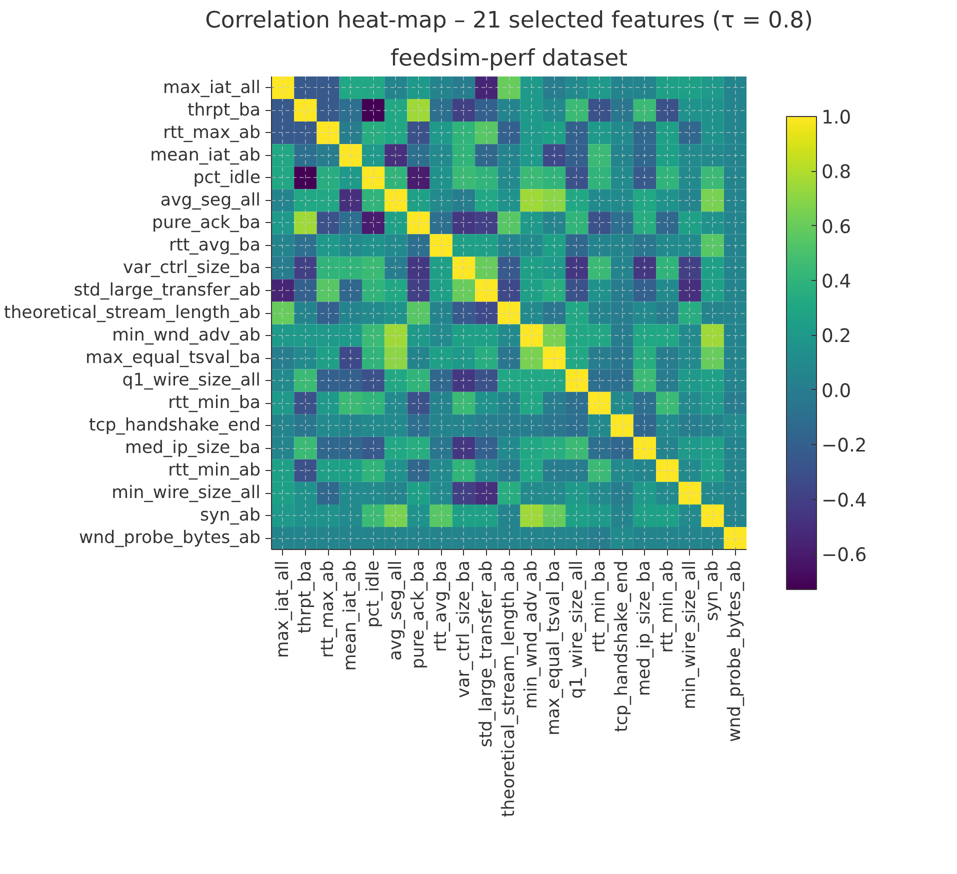 This screenshot has width=957, height=874. What do you see at coordinates (622, 646) in the screenshot?
I see `x-tick-label: tcp_handshake_end` at bounding box center [622, 646].